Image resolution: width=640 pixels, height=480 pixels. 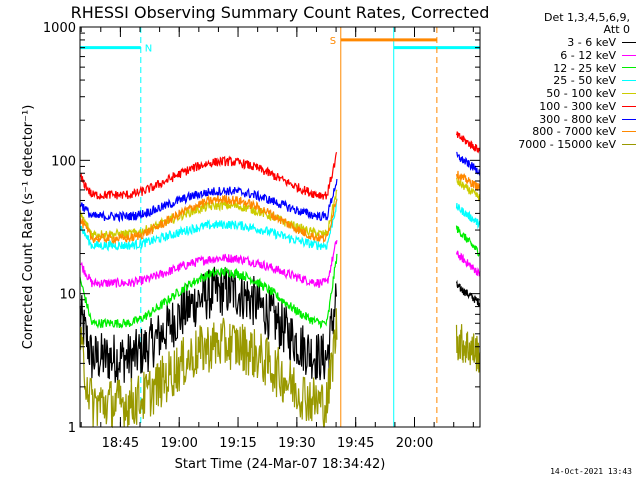 I want to click on flag-s-2: S, so click(x=384, y=227).